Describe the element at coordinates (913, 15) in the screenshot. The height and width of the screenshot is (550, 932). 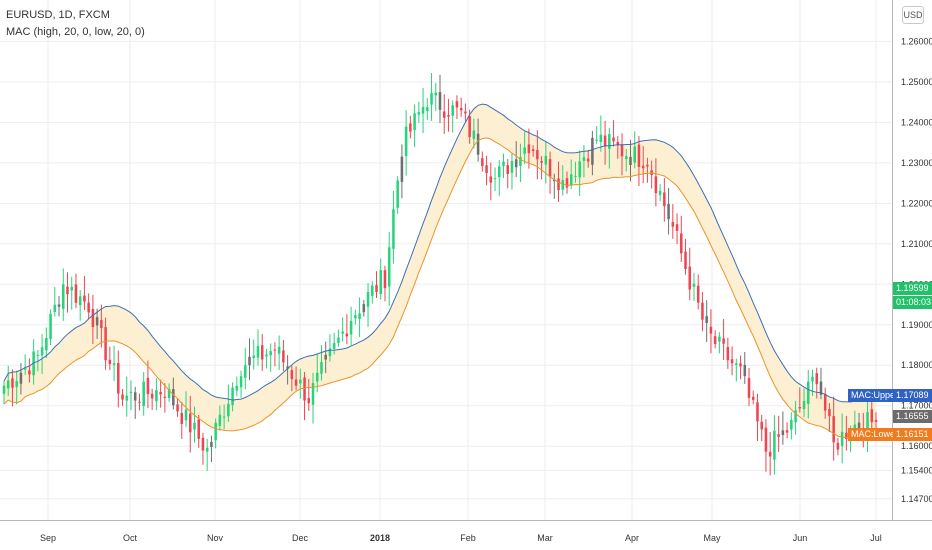
I see `currency-button: USD` at that location.